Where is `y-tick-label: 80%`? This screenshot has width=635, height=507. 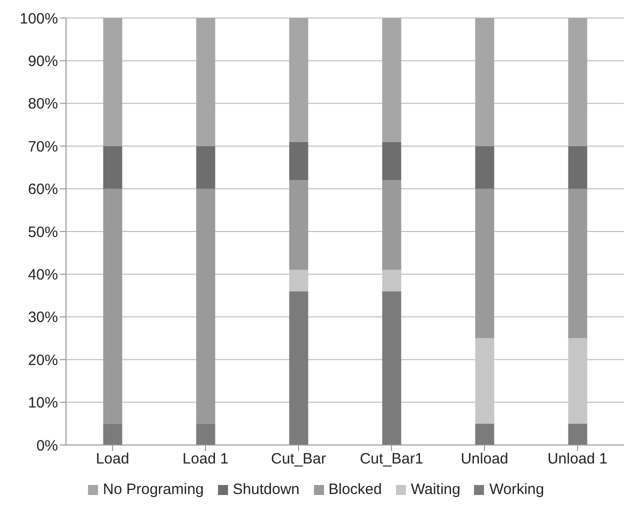
y-tick-label: 80% is located at coordinates (43, 104).